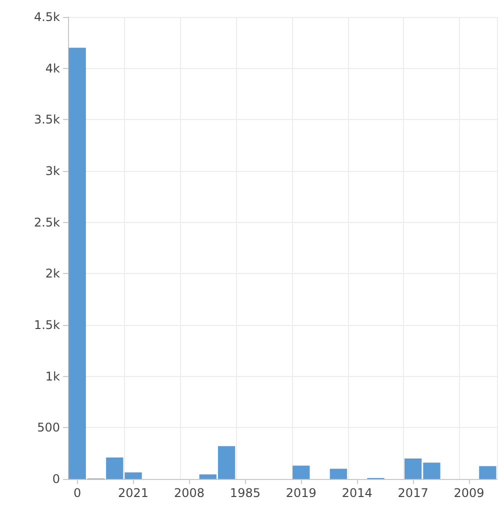 The height and width of the screenshot is (505, 500). I want to click on y-tick-label: 2.5k, so click(47, 222).